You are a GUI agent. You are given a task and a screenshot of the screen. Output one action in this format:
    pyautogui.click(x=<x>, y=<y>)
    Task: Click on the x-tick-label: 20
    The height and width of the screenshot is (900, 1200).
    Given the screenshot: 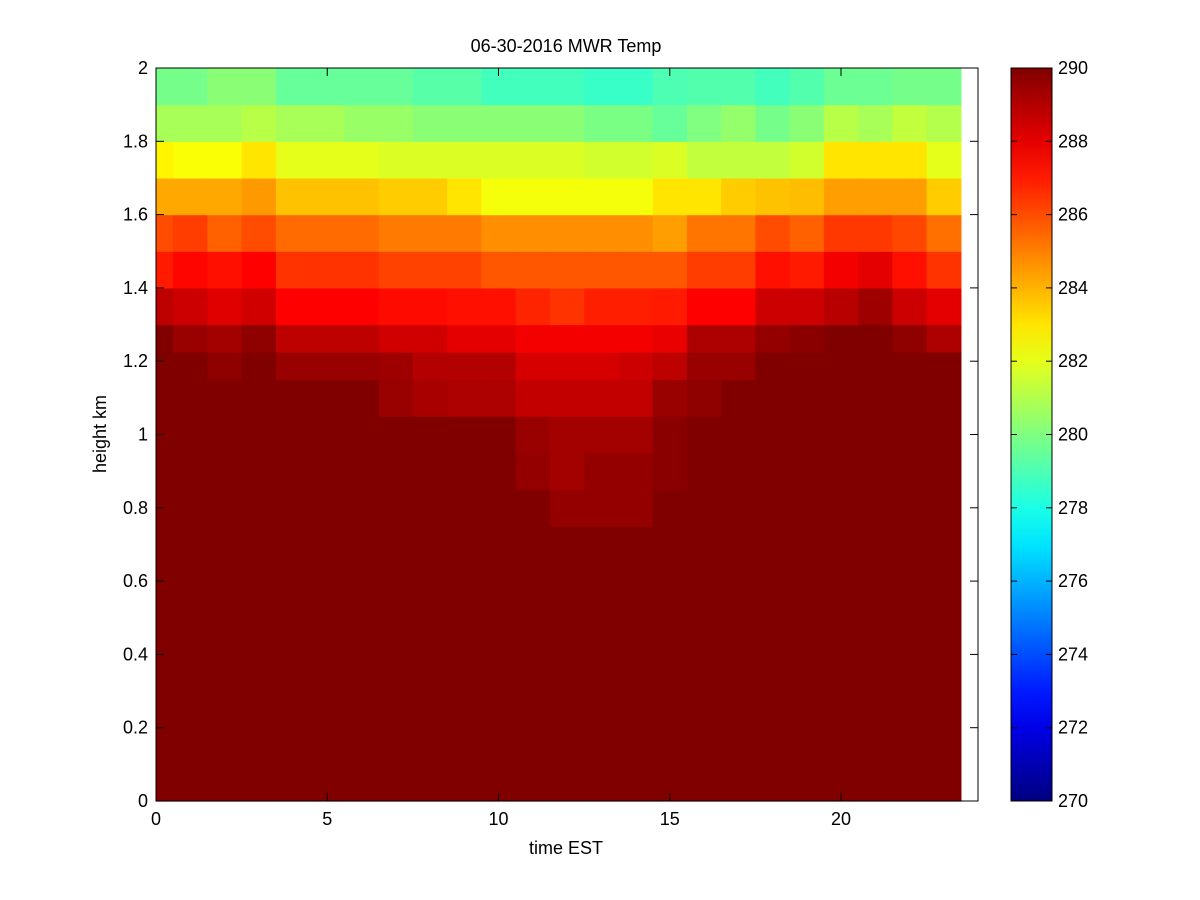 What is the action you would take?
    pyautogui.click(x=841, y=819)
    